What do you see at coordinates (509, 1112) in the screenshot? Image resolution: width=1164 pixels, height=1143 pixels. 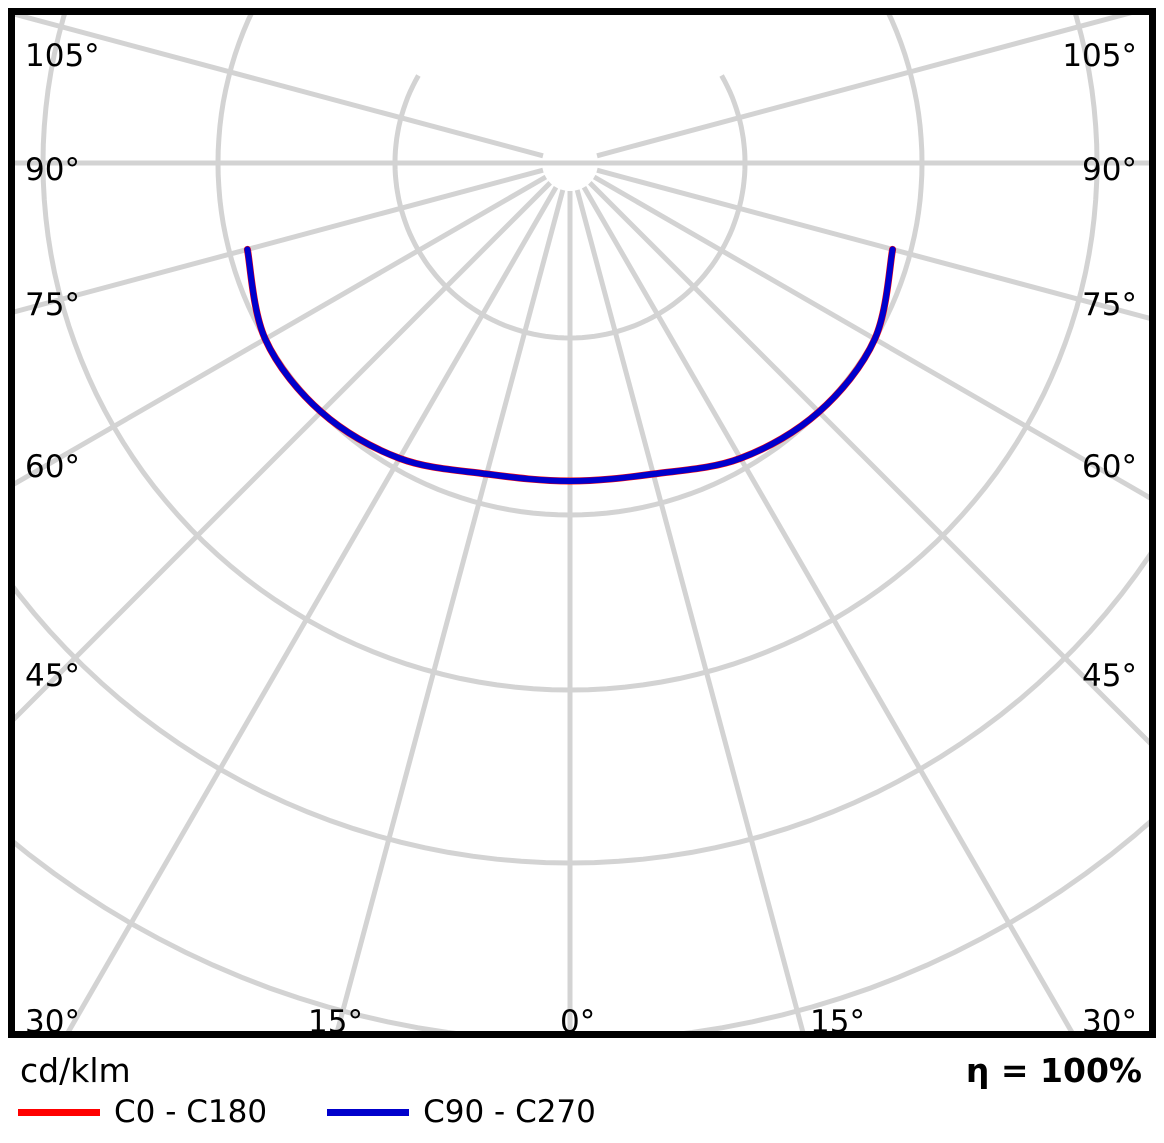 I see `legend-label-c90-c270: C90 - C270` at bounding box center [509, 1112].